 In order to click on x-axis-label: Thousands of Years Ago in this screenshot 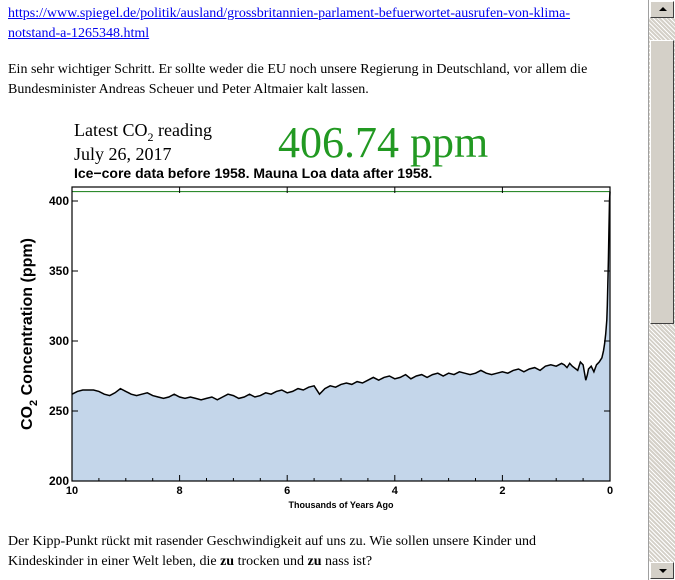, I will do `click(341, 505)`.